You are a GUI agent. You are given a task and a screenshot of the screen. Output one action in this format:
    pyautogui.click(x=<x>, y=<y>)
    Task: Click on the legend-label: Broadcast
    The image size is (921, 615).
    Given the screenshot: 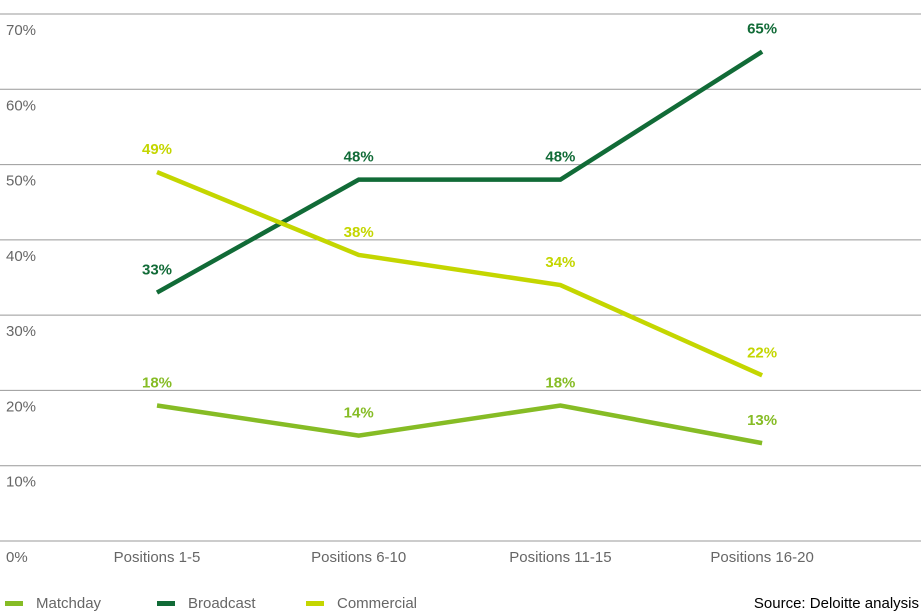 What is the action you would take?
    pyautogui.click(x=222, y=603)
    